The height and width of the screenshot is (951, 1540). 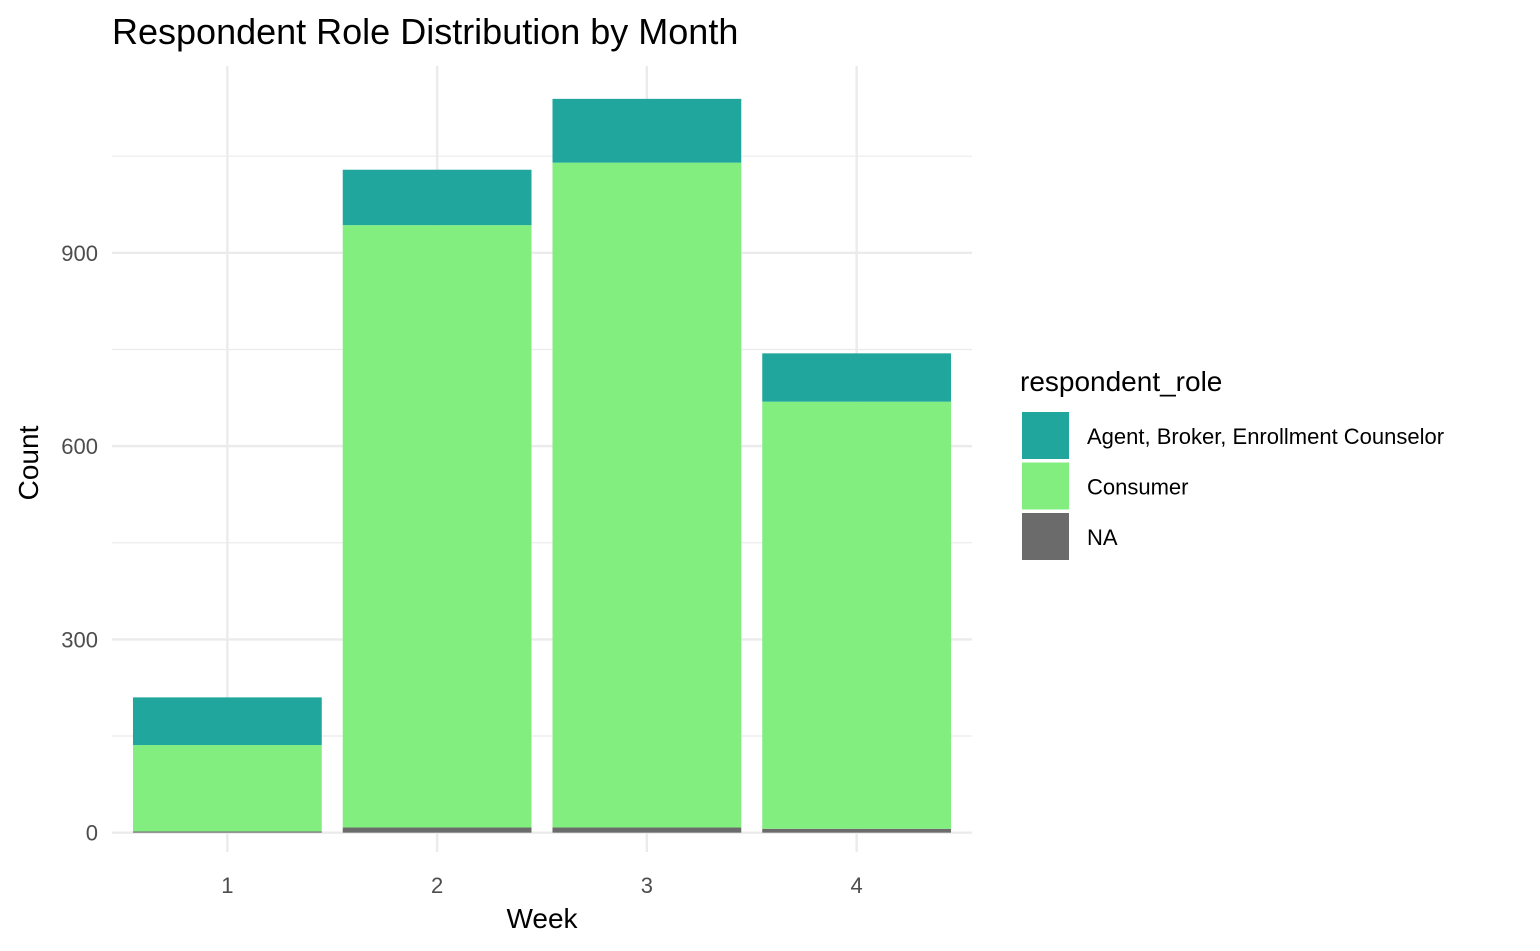 I want to click on y-tick-label: 300, so click(x=79, y=639).